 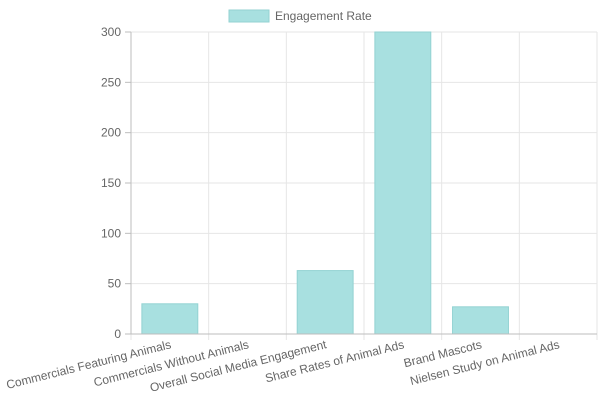 I want to click on y-tick-label: 50, so click(x=115, y=284).